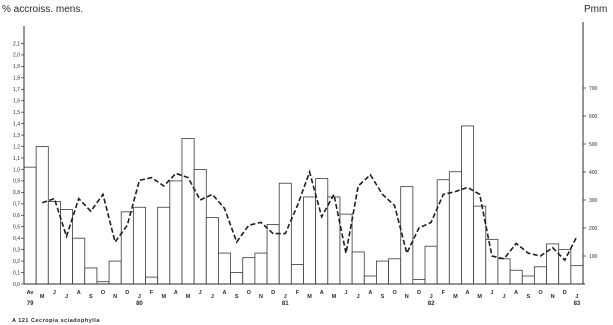 This screenshot has height=325, width=613. Describe the element at coordinates (16, 136) in the screenshot. I see `ytick-label-left-13: 1,3` at that location.